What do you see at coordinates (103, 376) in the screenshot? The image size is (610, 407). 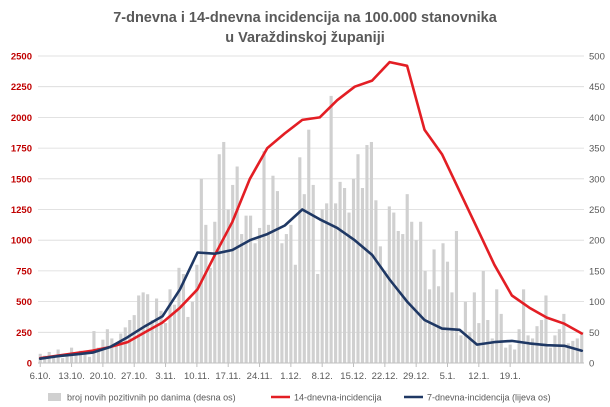 I see `x-axis-tick-label: 20.10.` at bounding box center [103, 376].